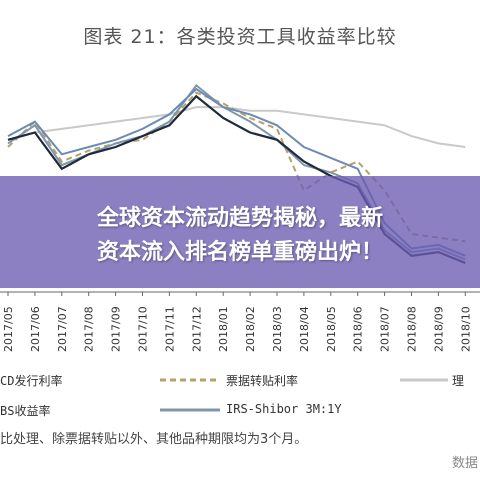 The image size is (480, 480). What do you see at coordinates (239, 218) in the screenshot?
I see `headline-line-1: 全球资本流动趋势揭秘，最新` at bounding box center [239, 218].